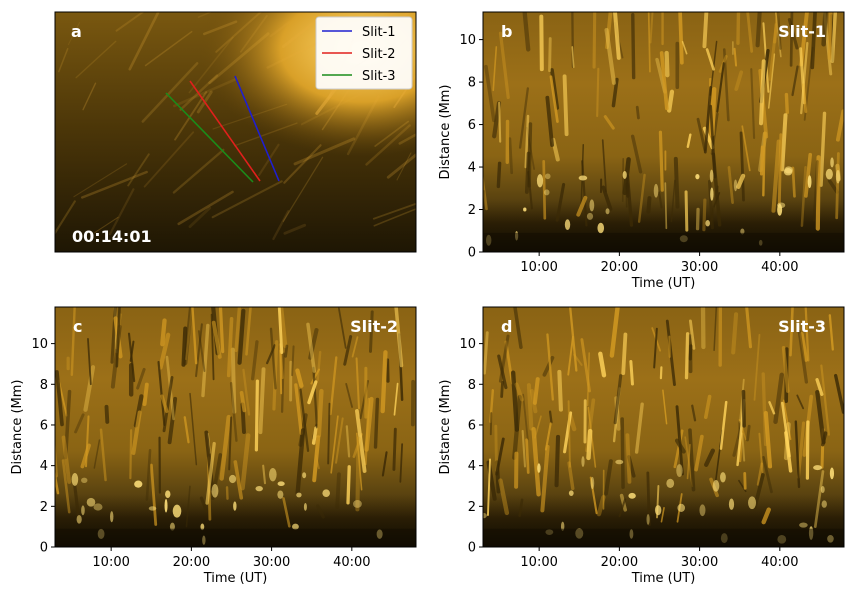  What do you see at coordinates (77, 326) in the screenshot?
I see `panel-c-label: c` at bounding box center [77, 326].